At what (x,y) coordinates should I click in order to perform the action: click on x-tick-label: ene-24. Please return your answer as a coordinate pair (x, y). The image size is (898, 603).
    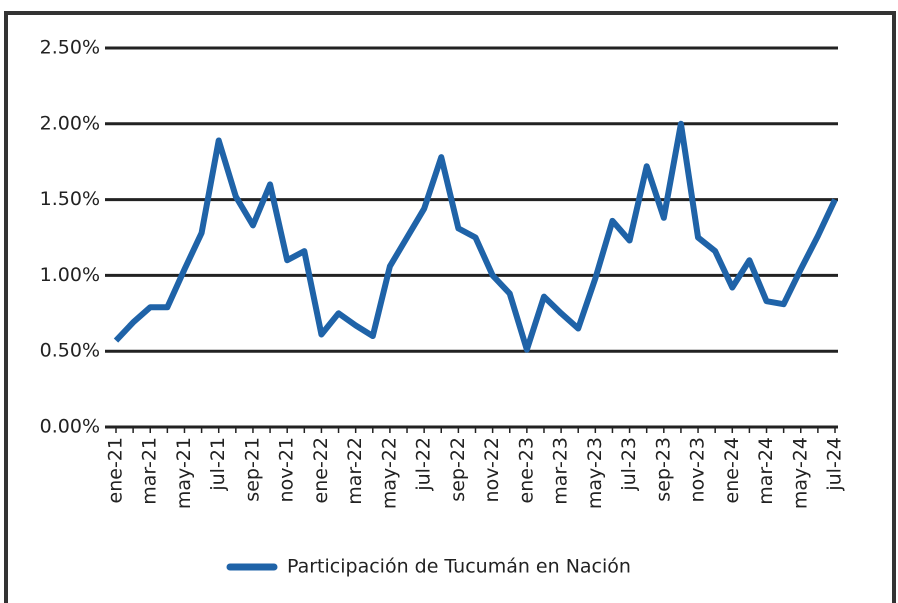
    Looking at the image, I should click on (732, 470).